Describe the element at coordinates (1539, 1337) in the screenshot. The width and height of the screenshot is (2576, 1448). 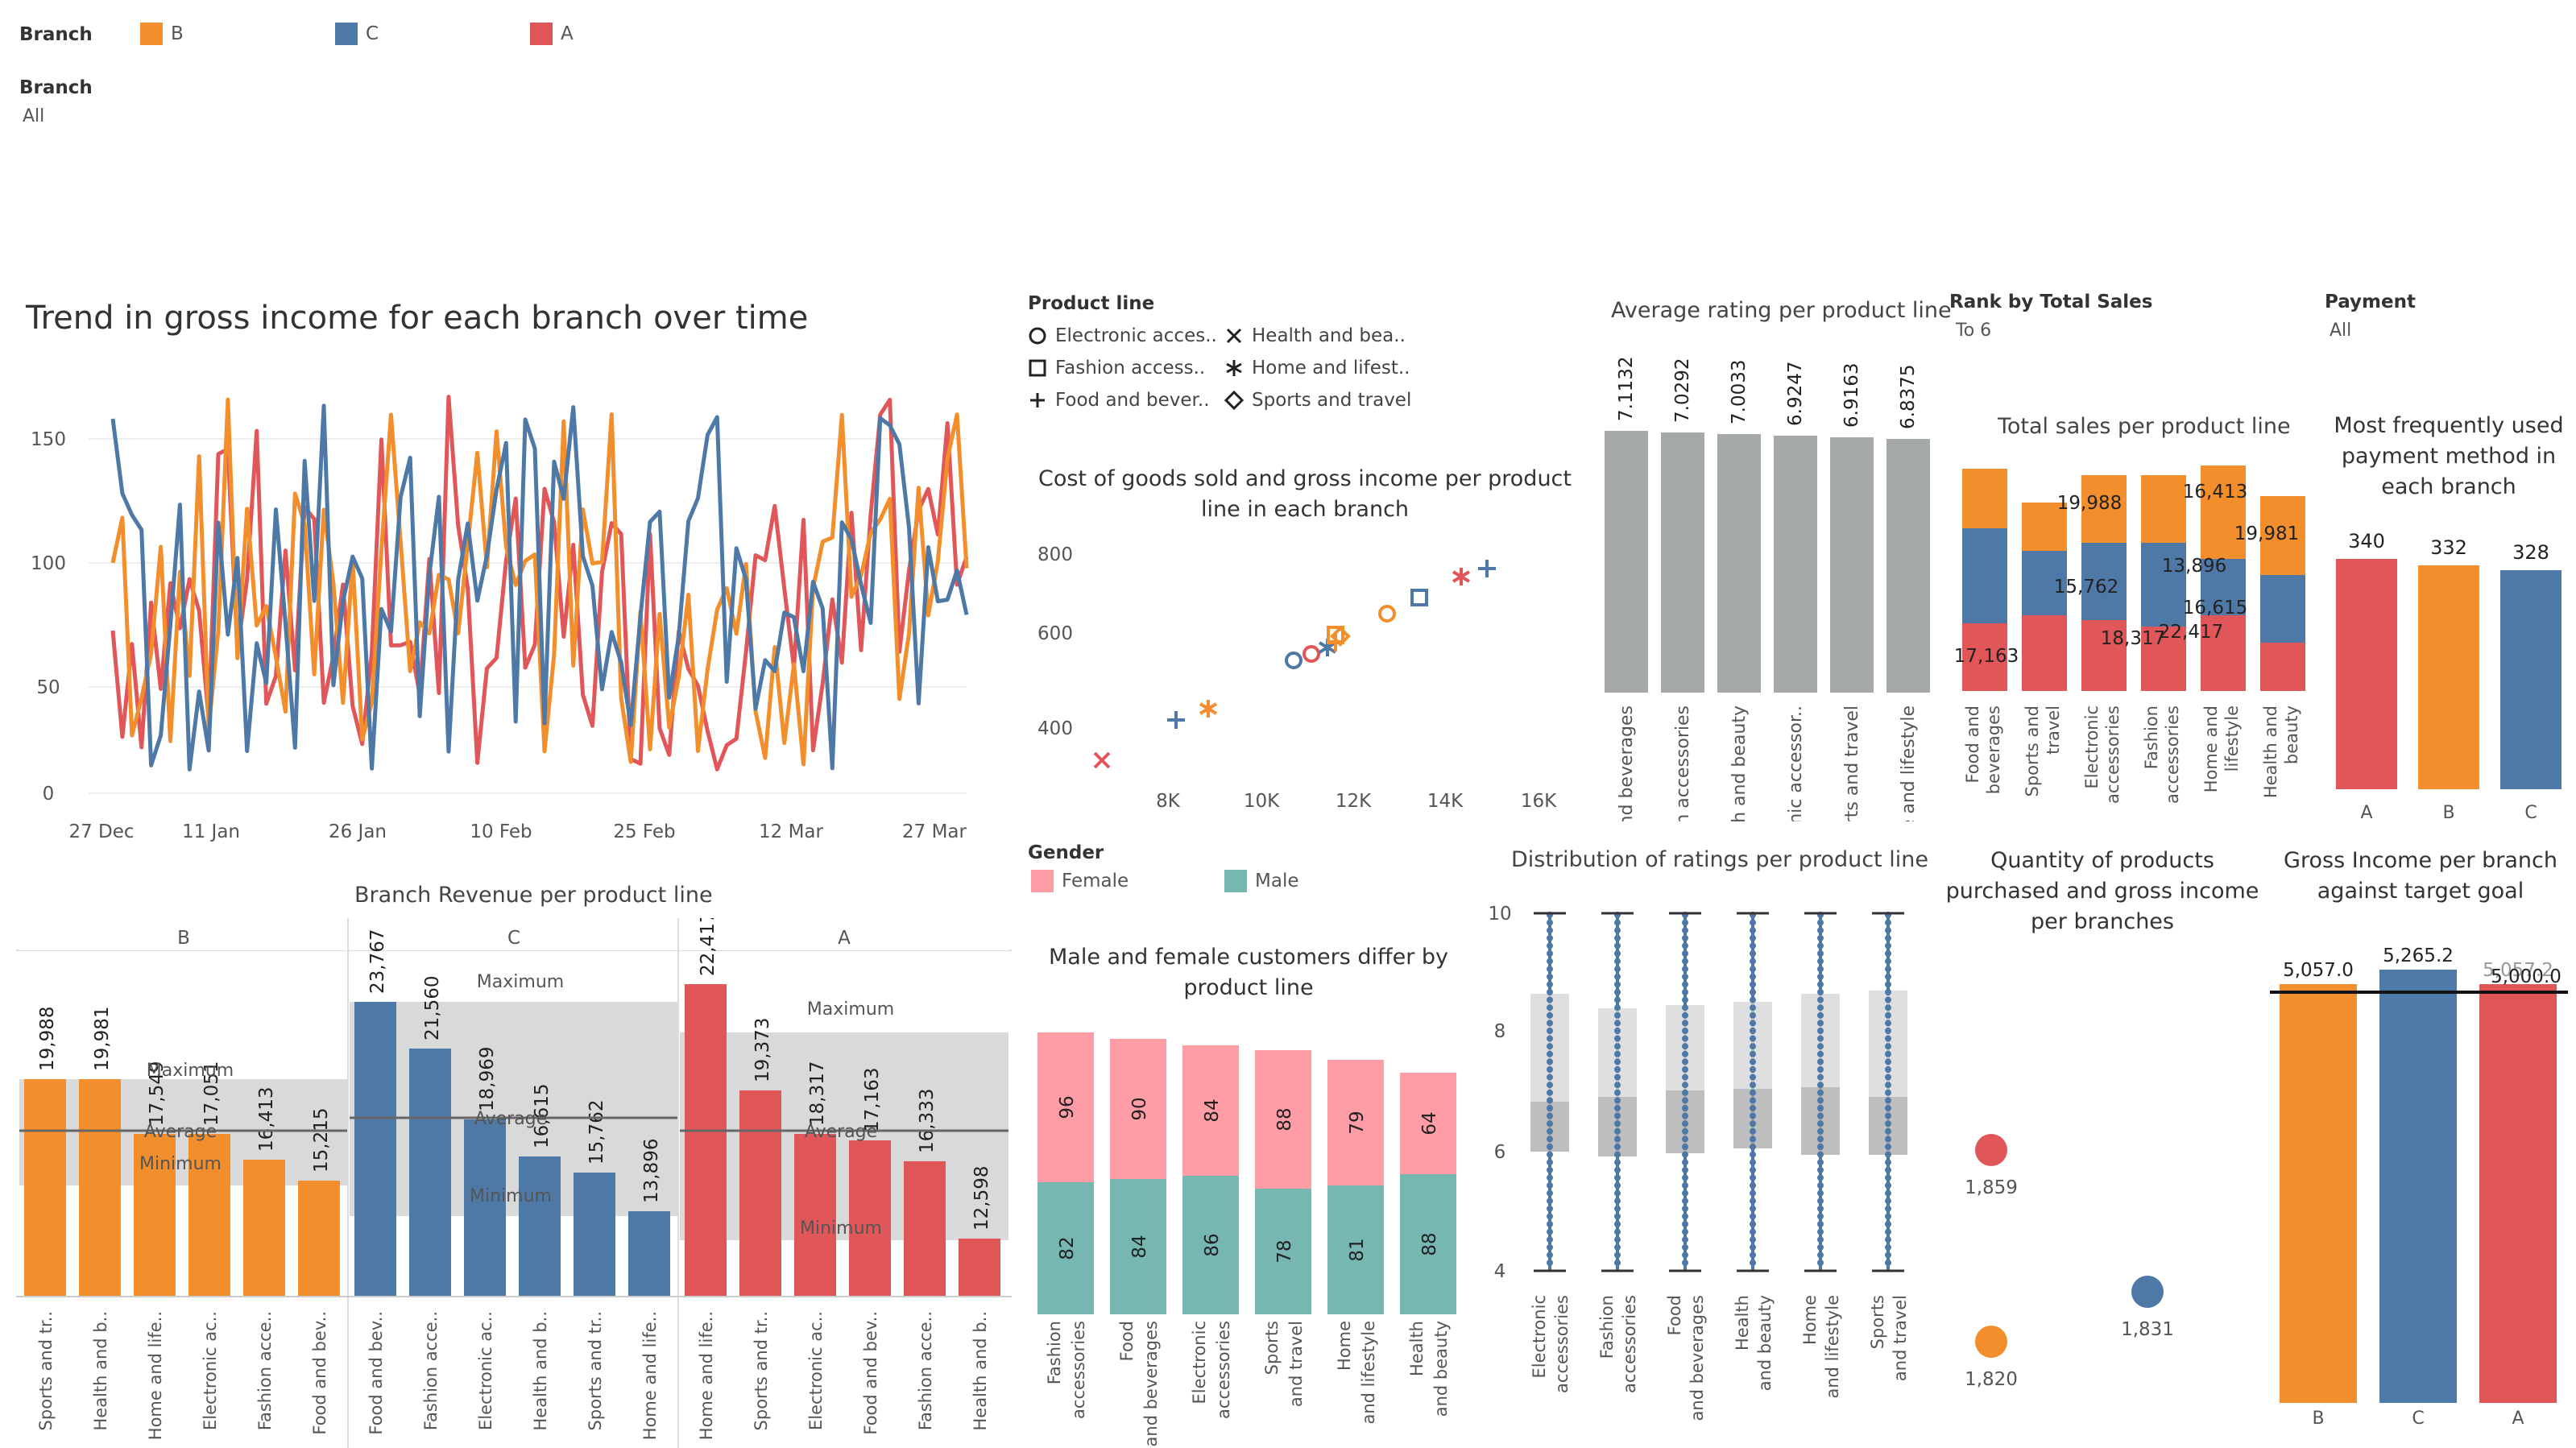
I see `distribution-category: Electronic` at that location.